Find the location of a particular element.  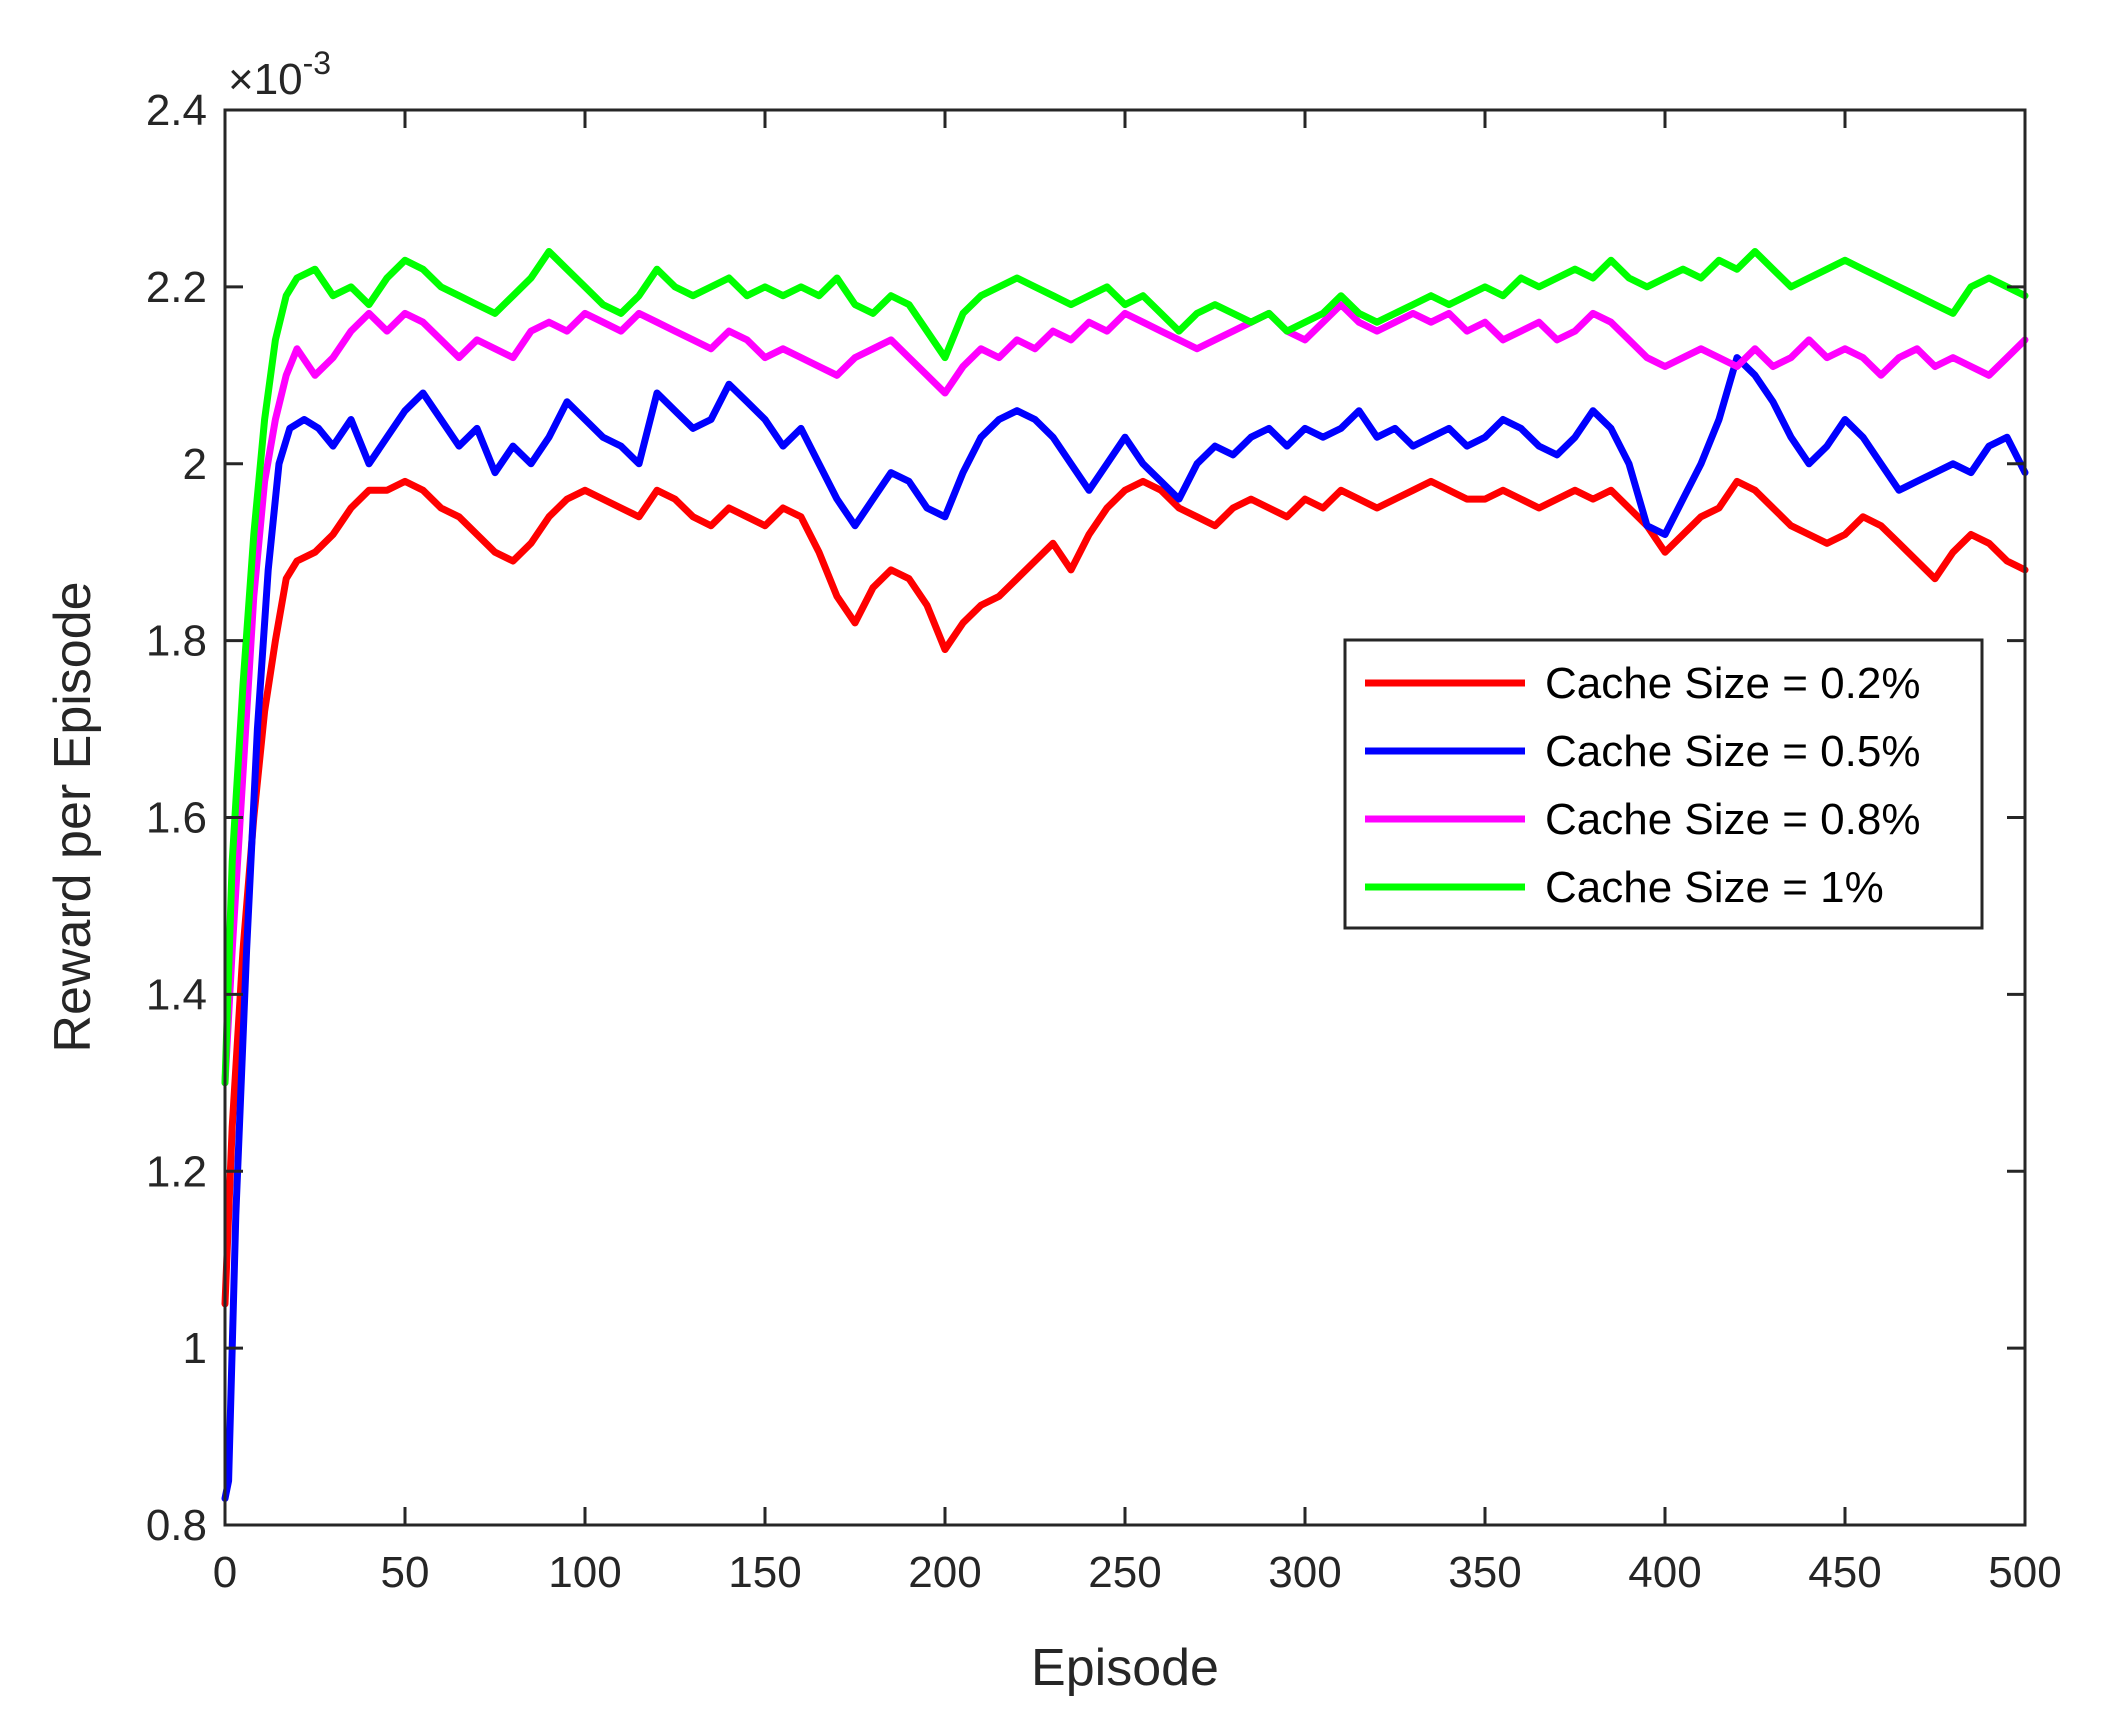

y-tick-label: 1.4 is located at coordinates (176, 994).